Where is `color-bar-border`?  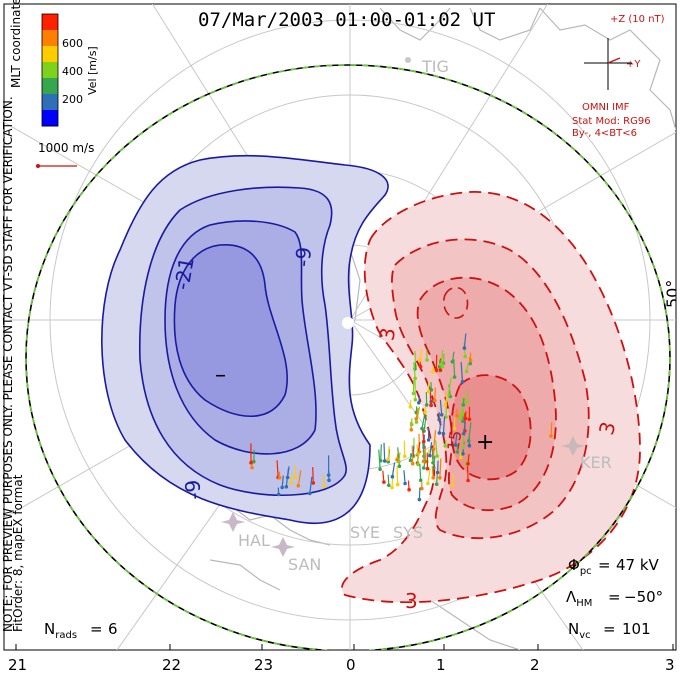 color-bar-border is located at coordinates (50, 70).